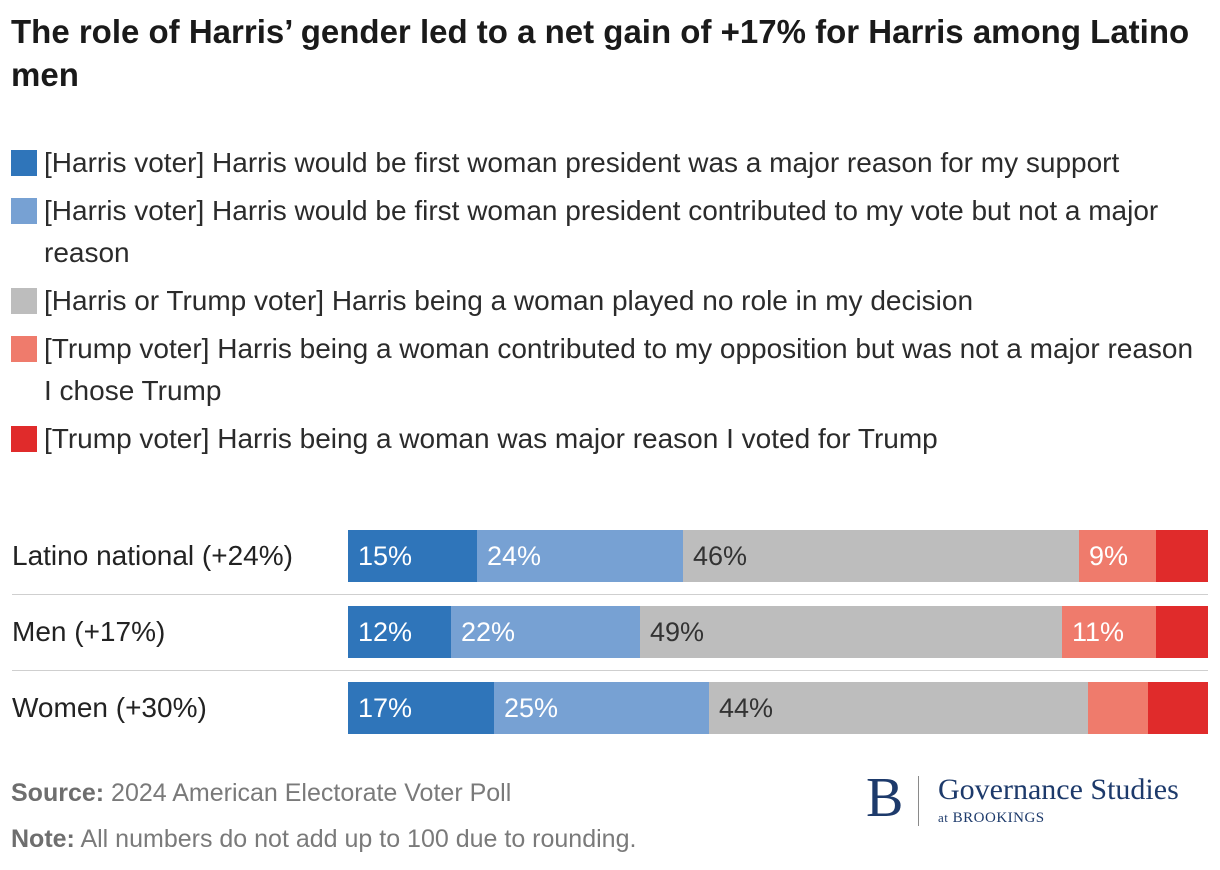 Image resolution: width=1220 pixels, height=870 pixels. What do you see at coordinates (580, 556) in the screenshot?
I see `bar-segment: 24%` at bounding box center [580, 556].